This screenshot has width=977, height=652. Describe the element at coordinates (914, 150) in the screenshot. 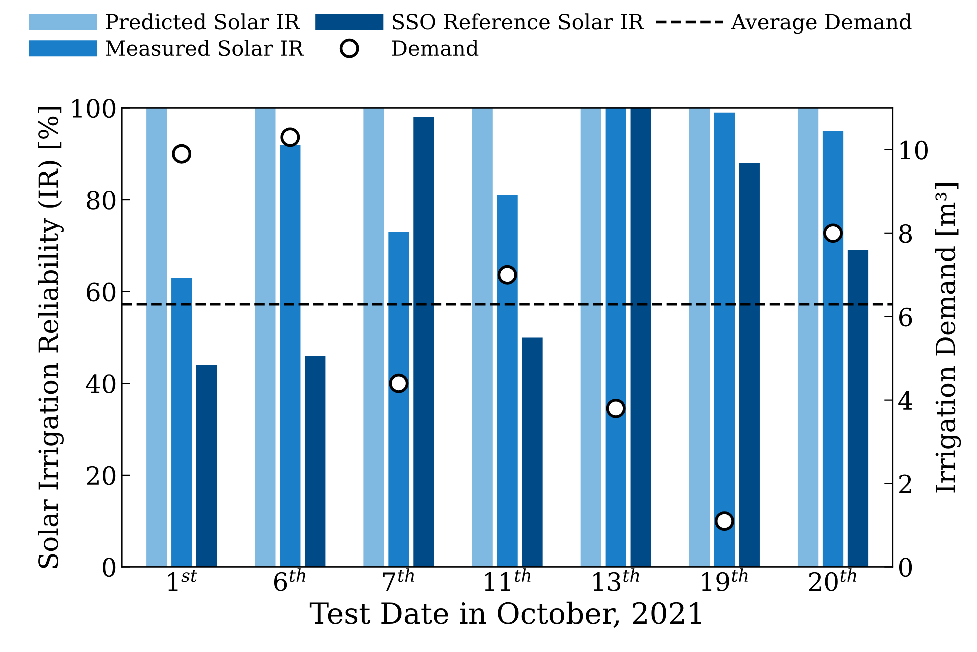

I see `y2-tick-label: 10` at that location.